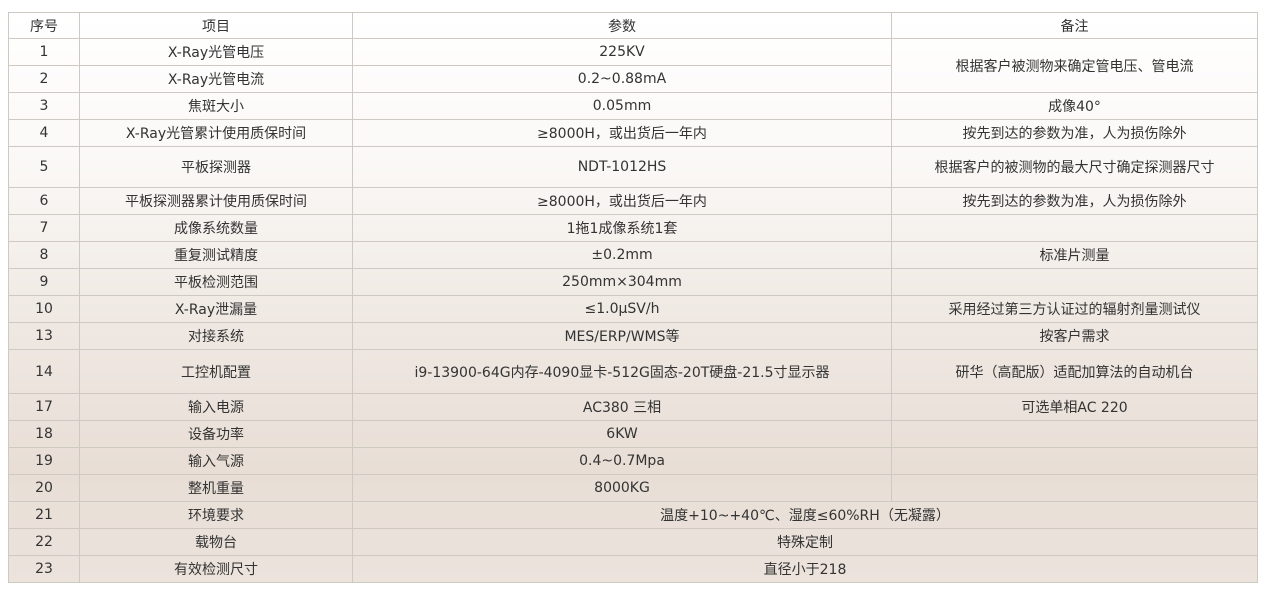 The image size is (1266, 599). I want to click on cell-param: 0.2~0.88mA, so click(622, 79).